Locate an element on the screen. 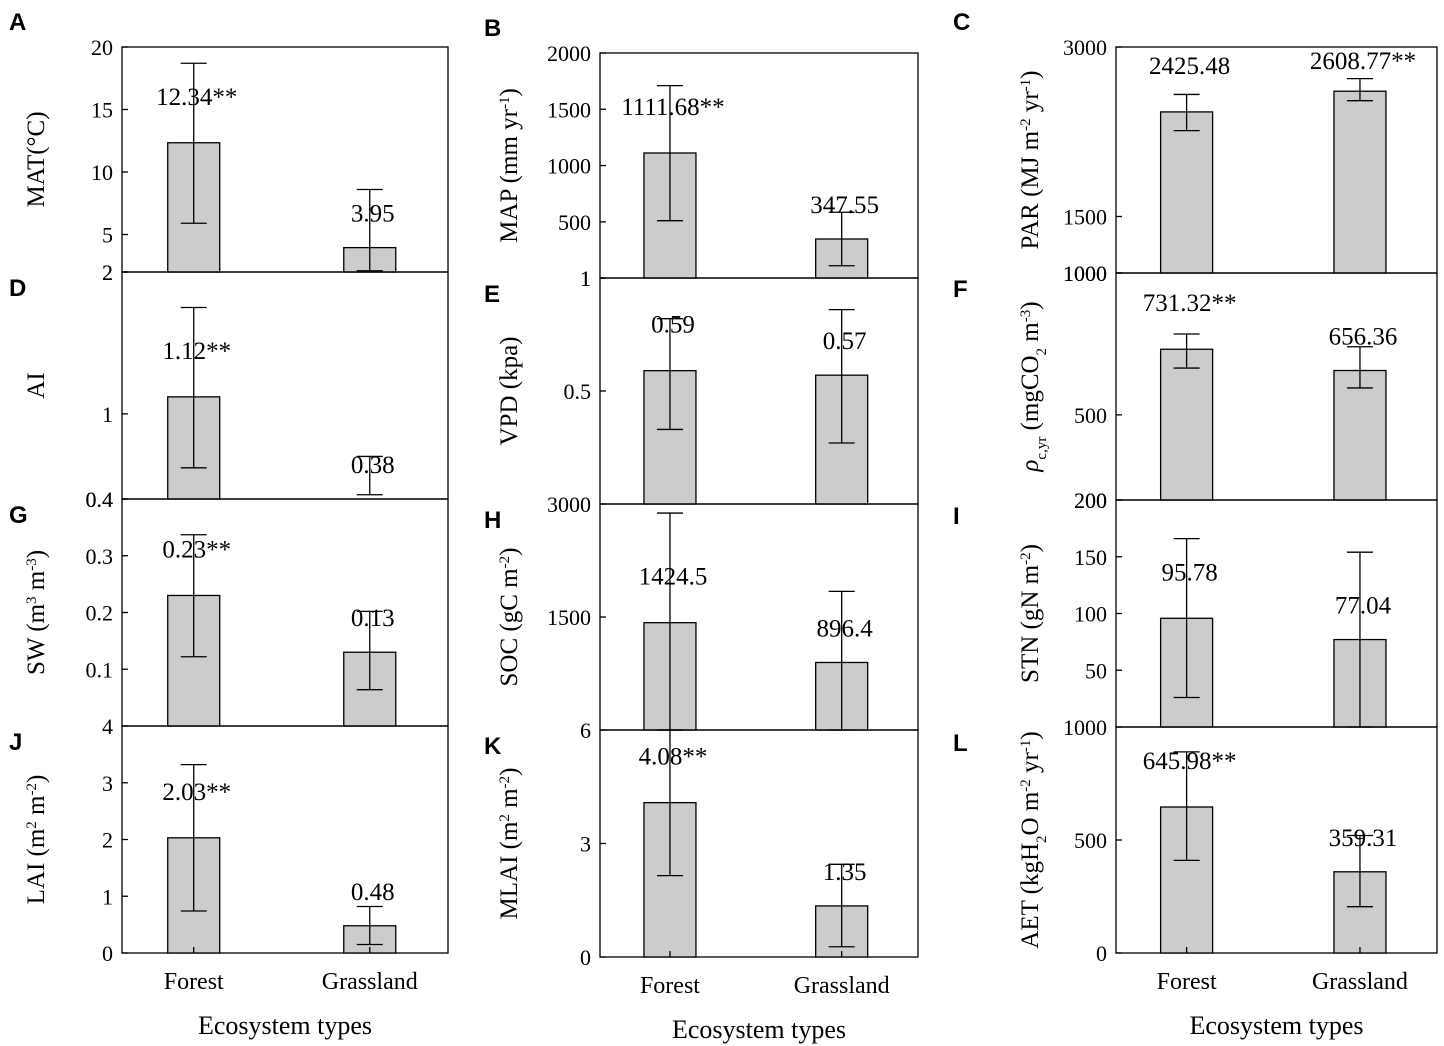 The height and width of the screenshot is (1046, 1444). y-tick-label: 3 is located at coordinates (107, 783).